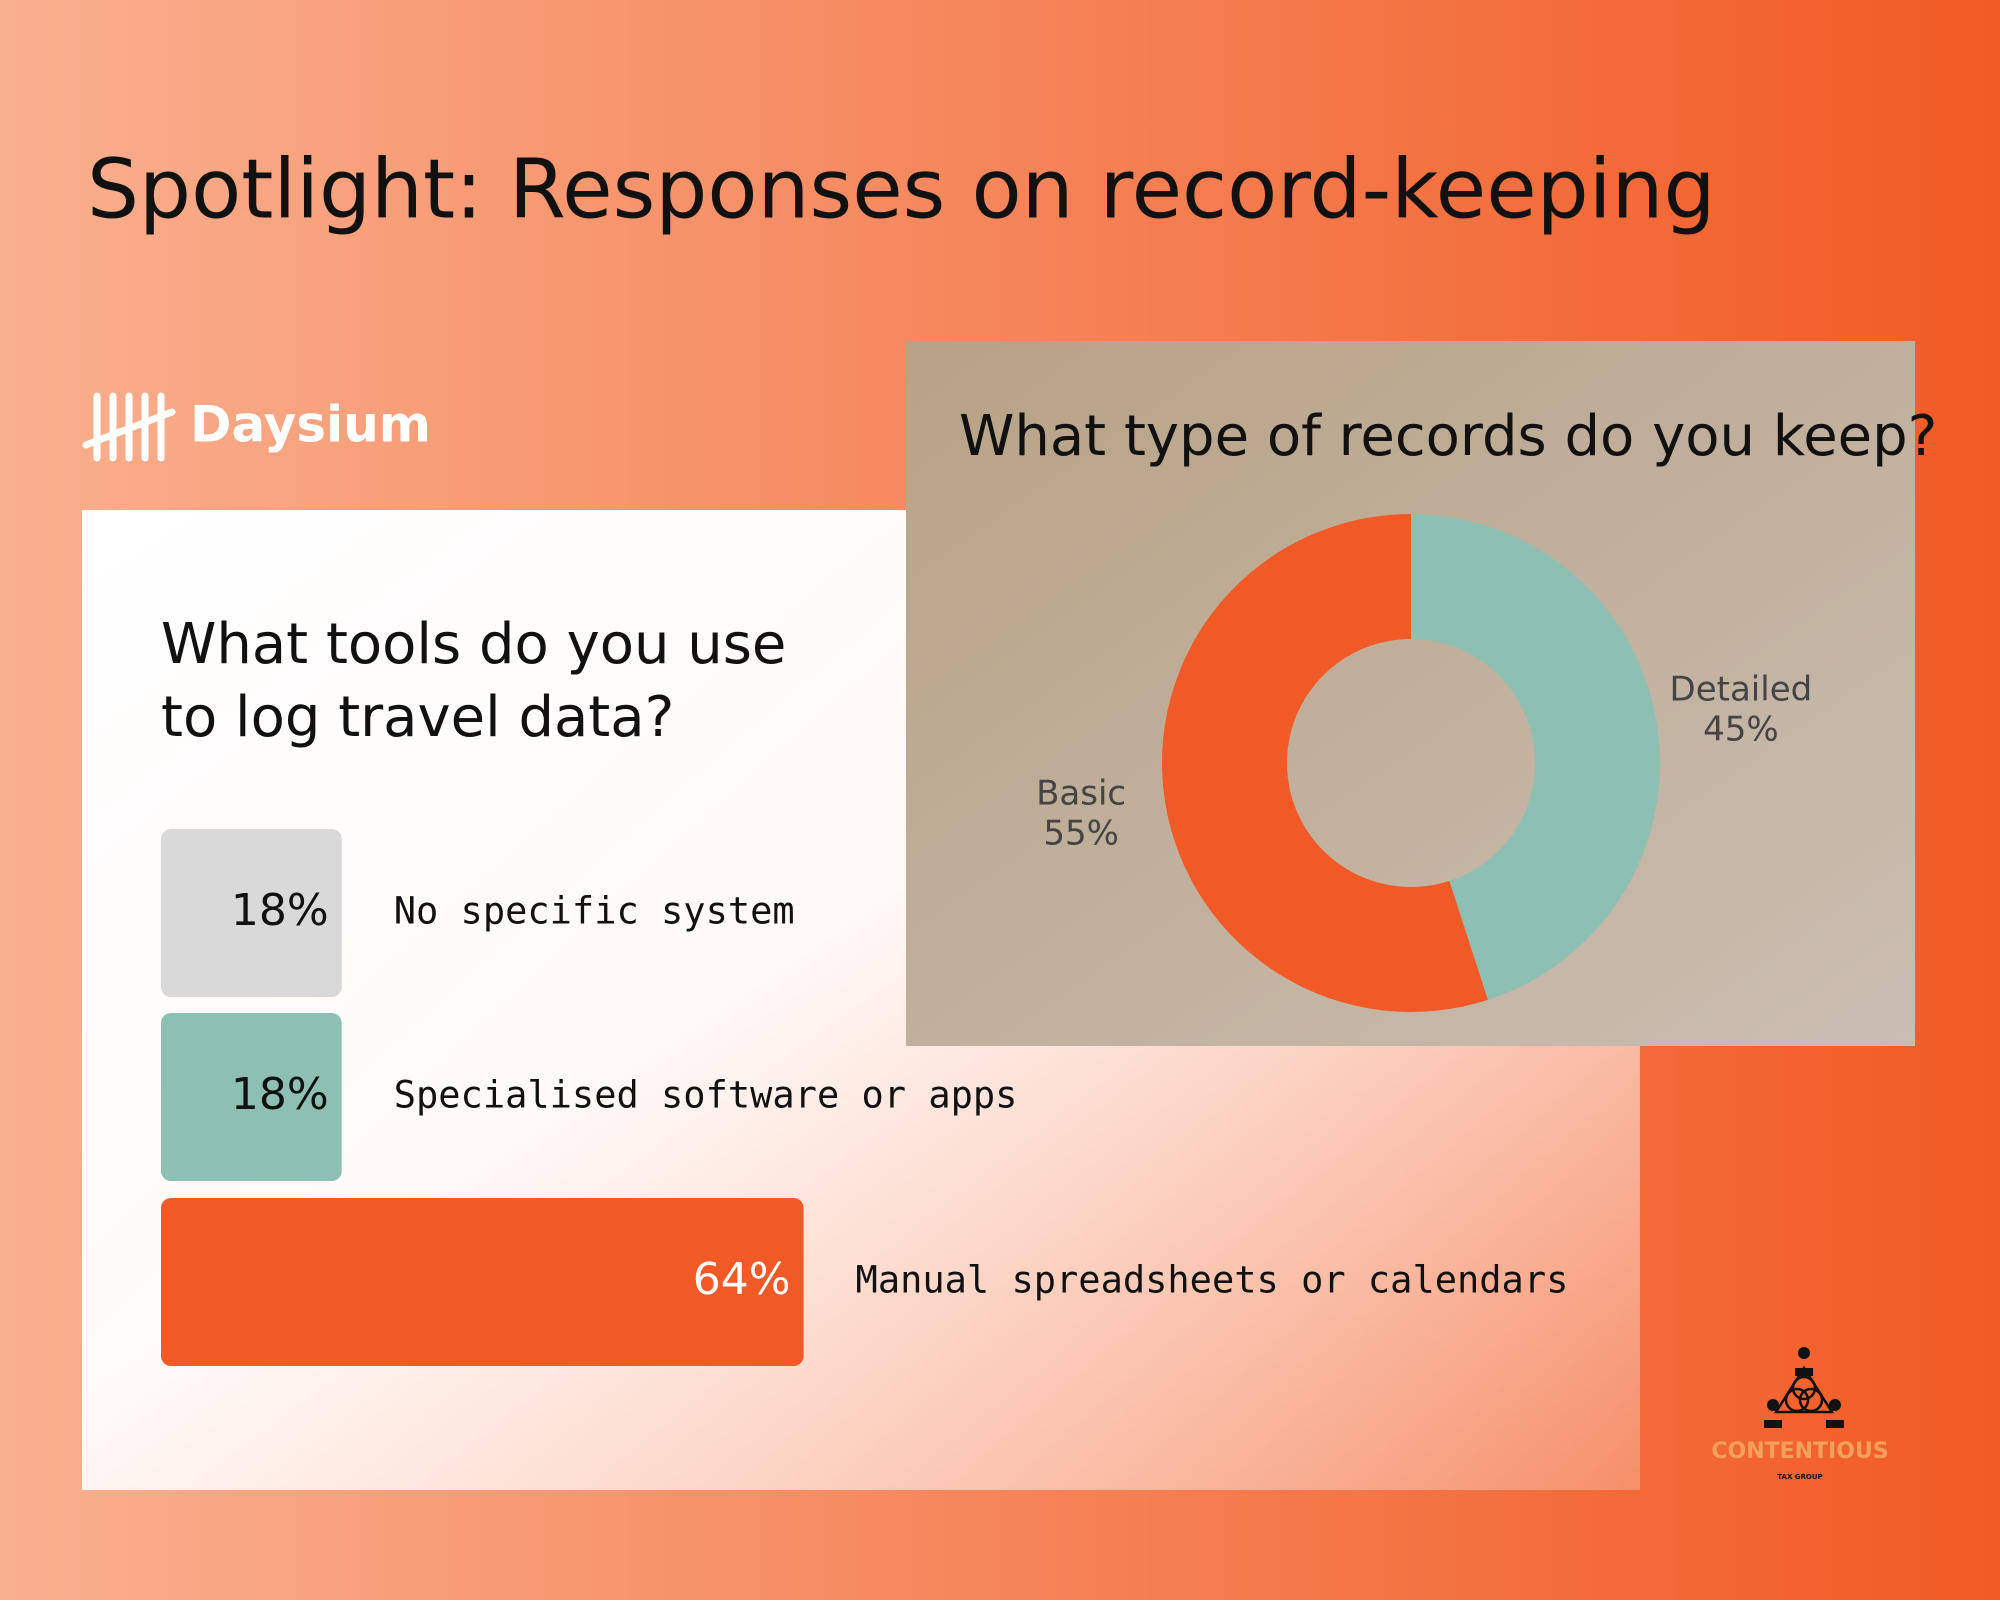 The image size is (2000, 1604). Describe the element at coordinates (1799, 1451) in the screenshot. I see `partner-name: CONTENTIOUS` at that location.